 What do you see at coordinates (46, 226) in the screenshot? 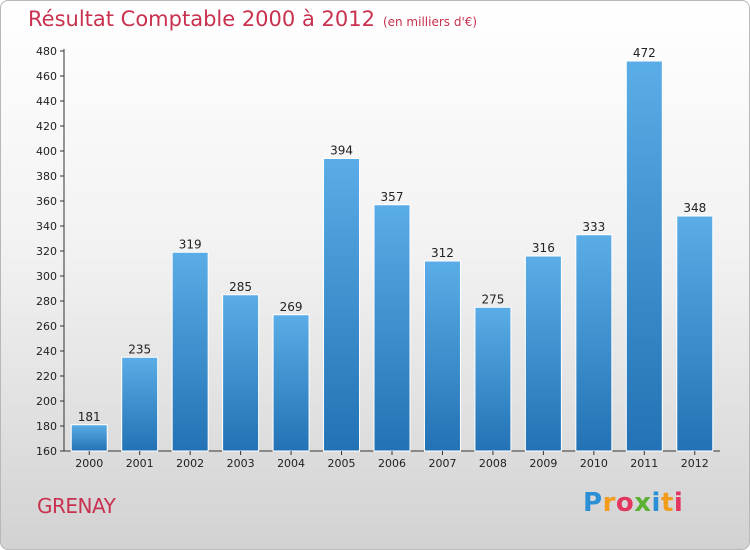
I see `y-tick-label: 340` at bounding box center [46, 226].